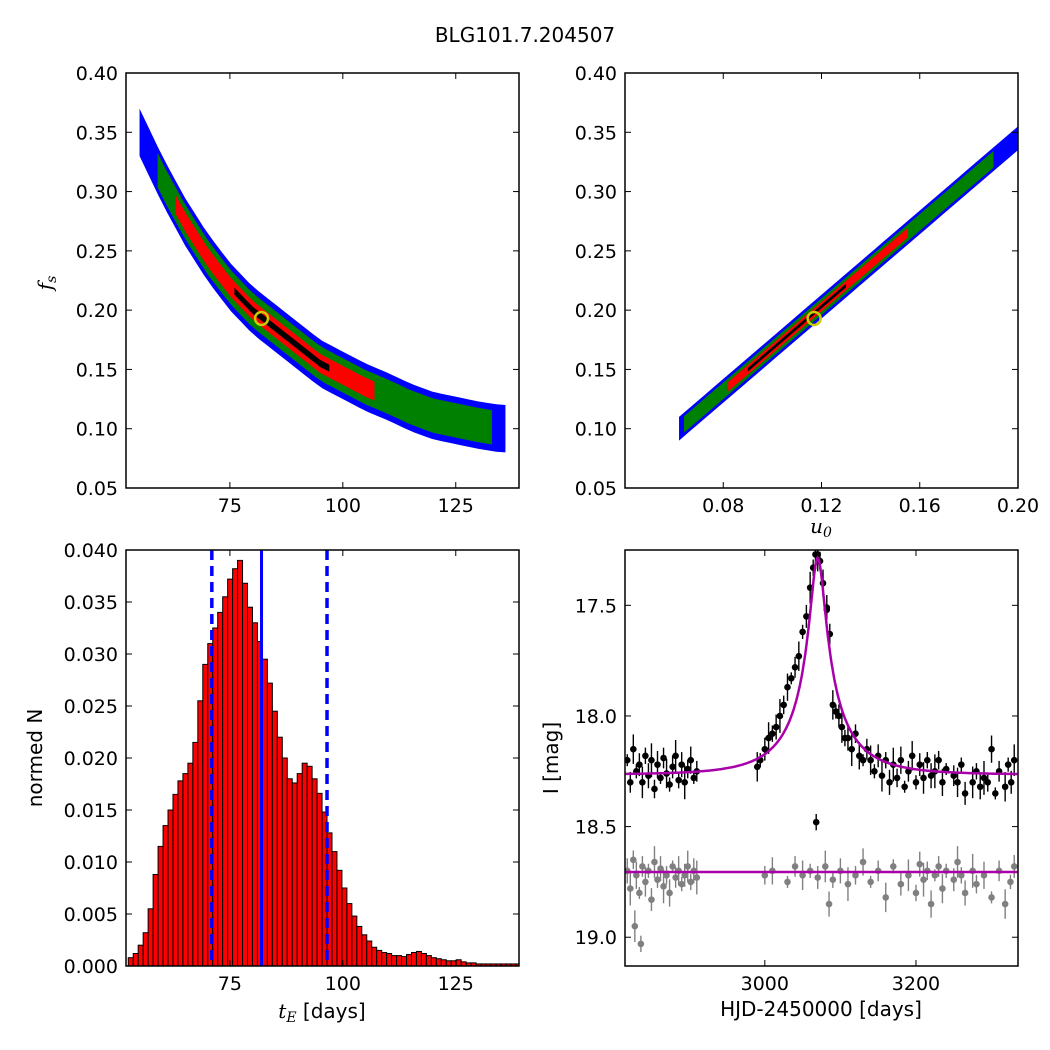 Image resolution: width=1050 pixels, height=1050 pixels. I want to click on x-tick-label: 0.12, so click(821, 506).